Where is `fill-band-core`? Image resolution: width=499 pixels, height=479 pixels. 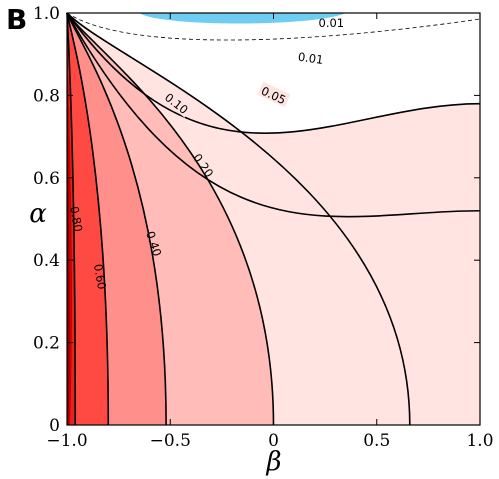 fill-band-core is located at coordinates (68, 219).